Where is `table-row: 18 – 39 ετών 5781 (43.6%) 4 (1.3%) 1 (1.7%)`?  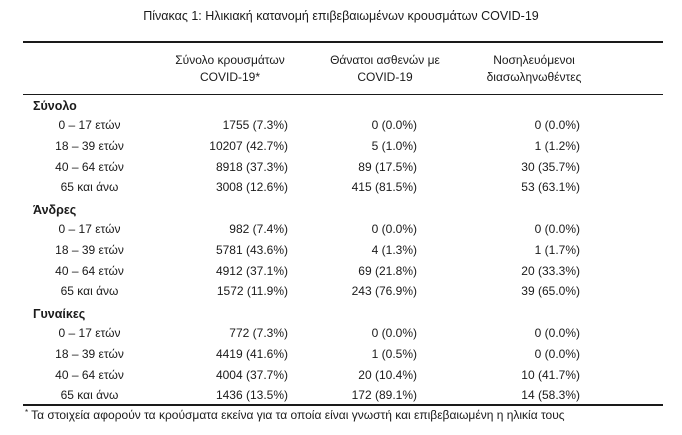 table-row: 18 – 39 ετών 5781 (43.6%) 4 (1.3%) 1 (1.7%) is located at coordinates (341, 253).